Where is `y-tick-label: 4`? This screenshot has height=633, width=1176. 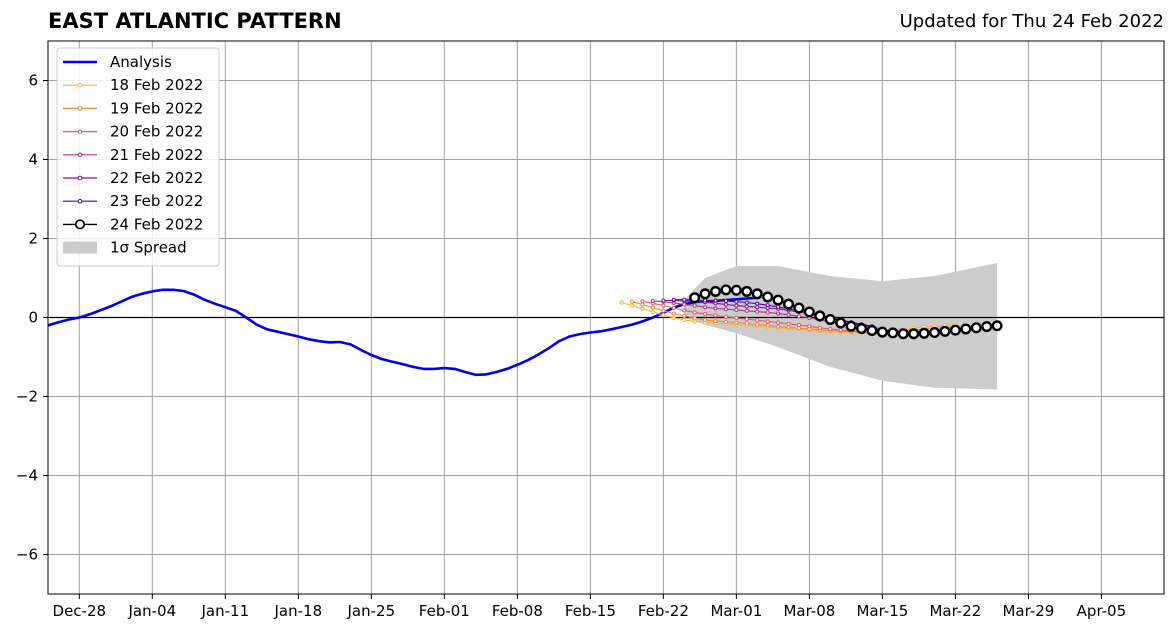 y-tick-label: 4 is located at coordinates (33, 160).